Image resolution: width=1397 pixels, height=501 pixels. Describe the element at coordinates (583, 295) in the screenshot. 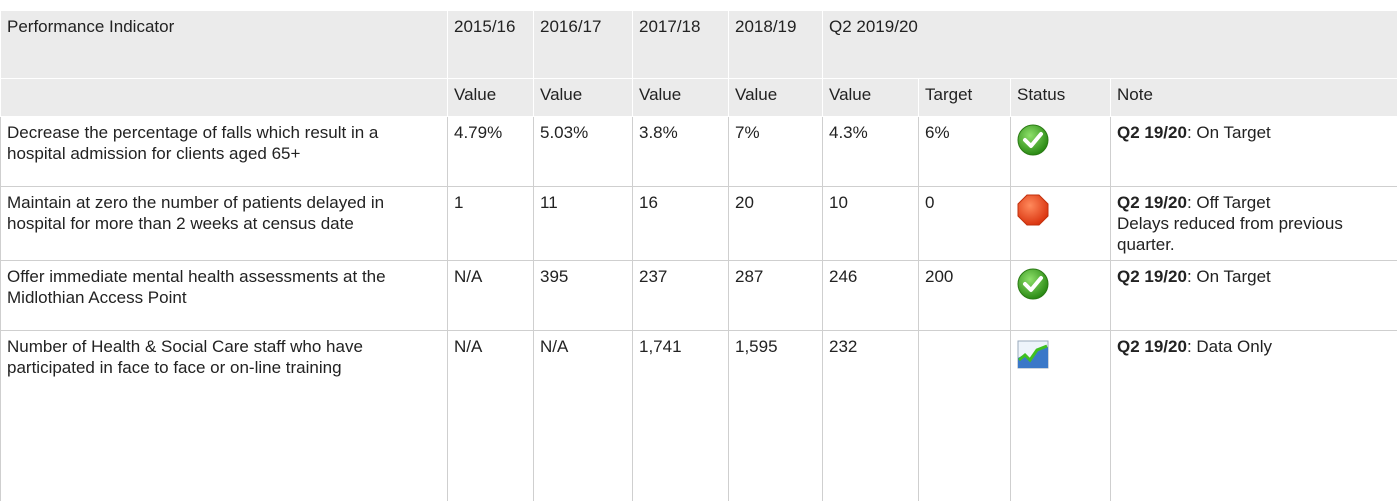

I see `value: 395` at that location.